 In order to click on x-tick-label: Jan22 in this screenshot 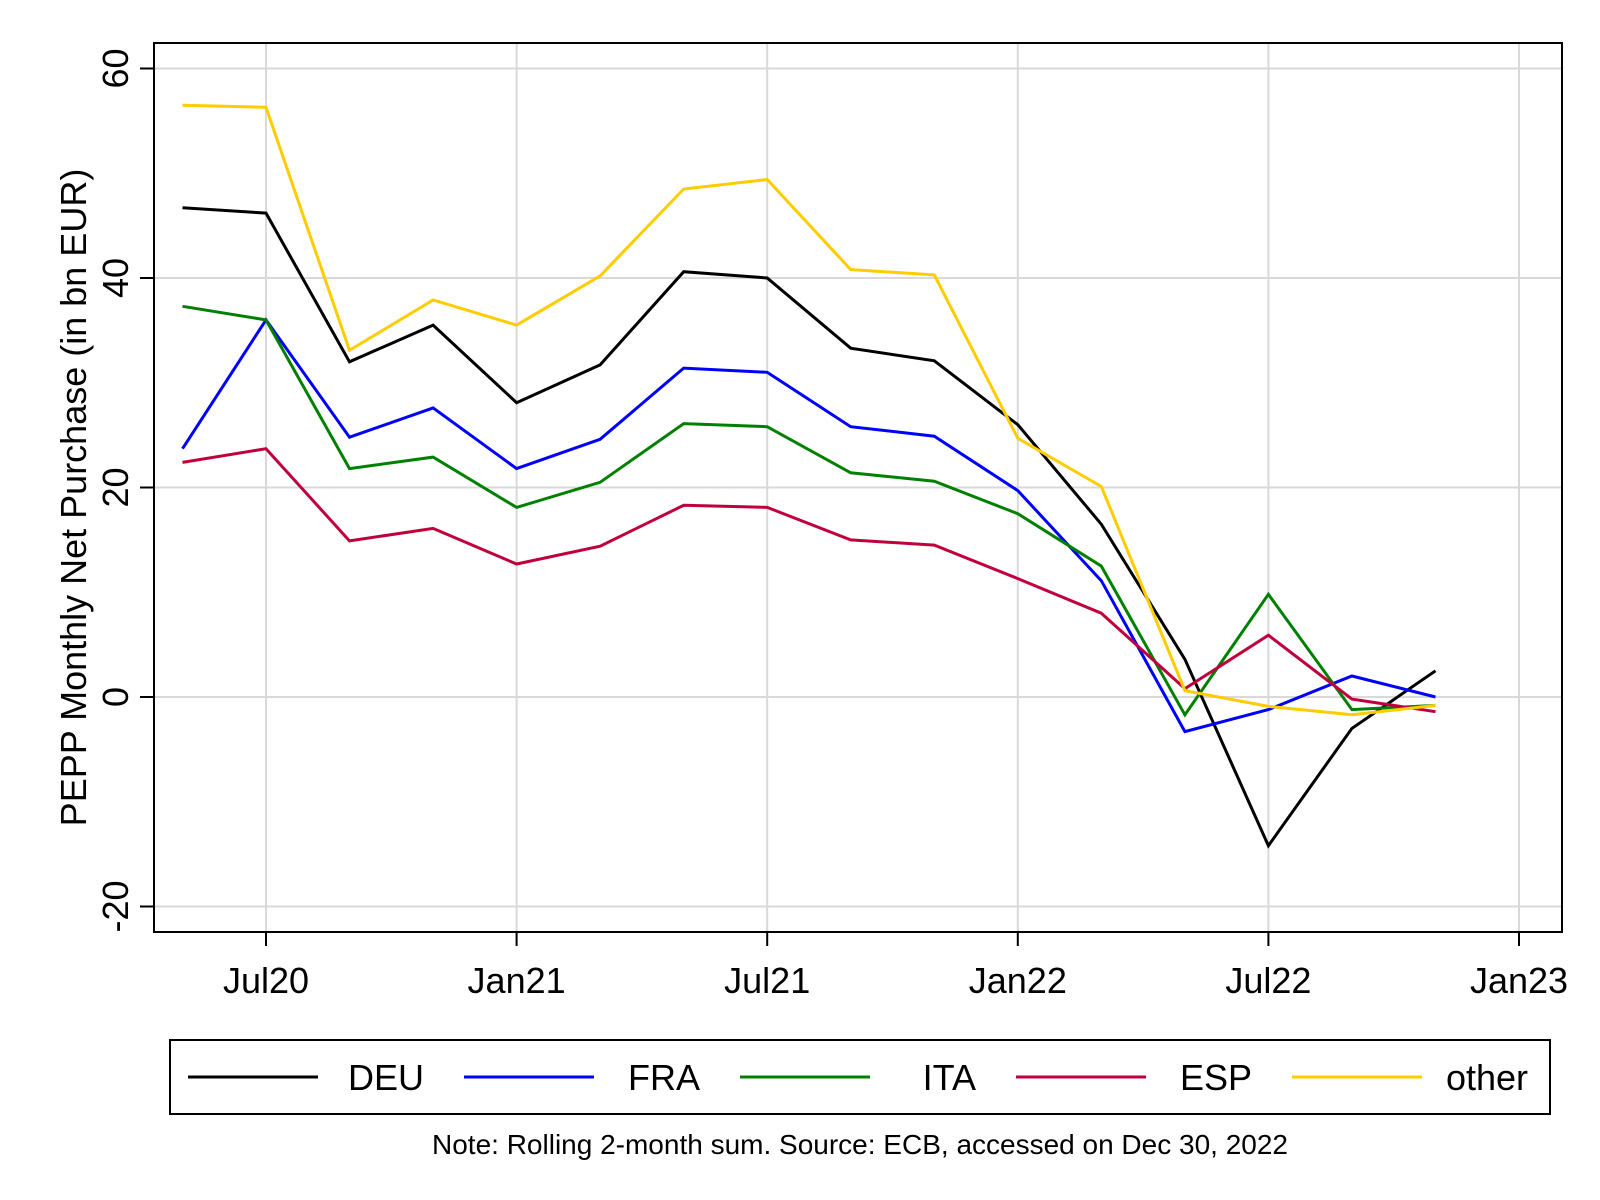, I will do `click(1018, 980)`.